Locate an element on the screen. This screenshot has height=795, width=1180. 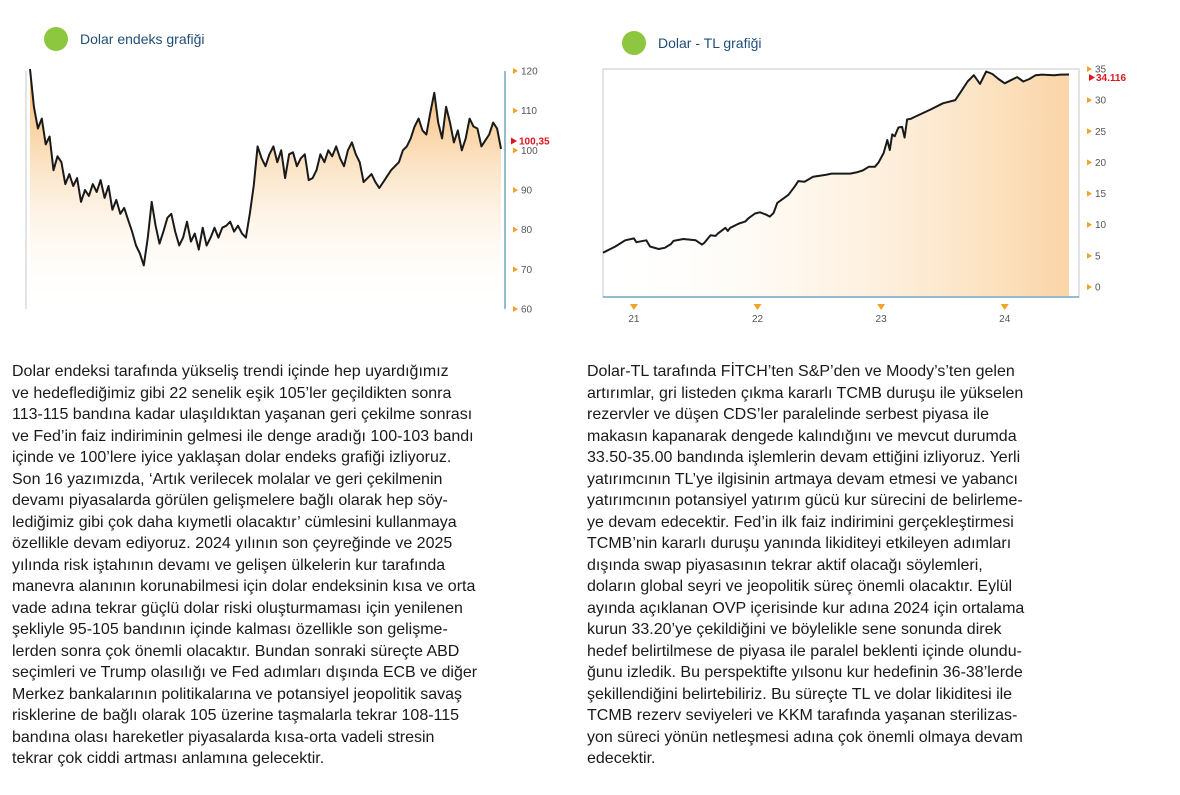
dxy-y-tick-label: 70 is located at coordinates (527, 270).